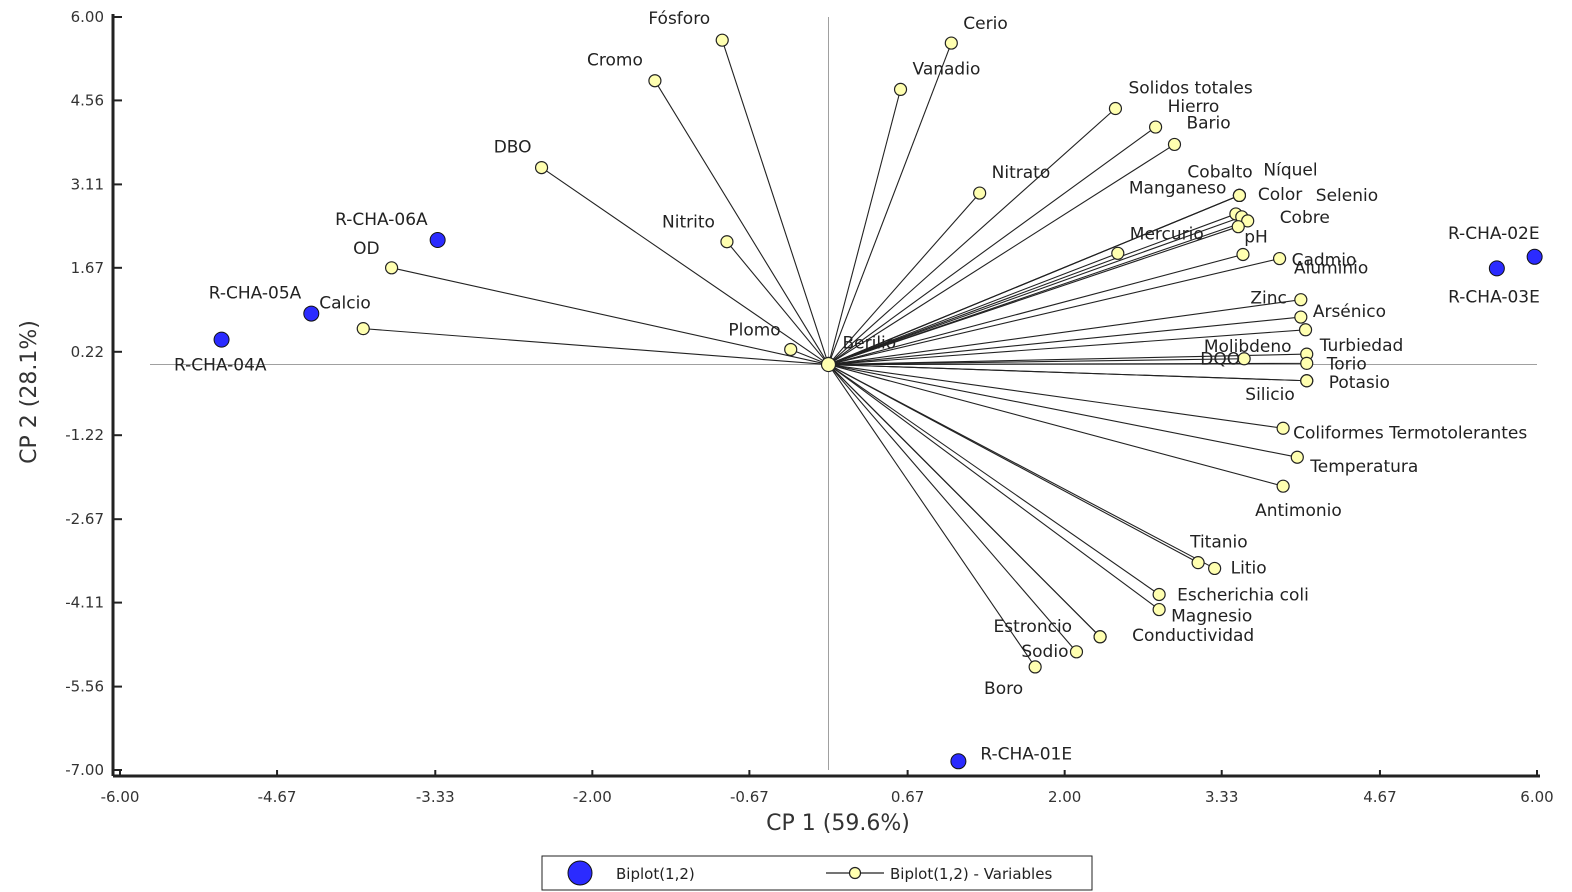 This screenshot has height=892, width=1572. I want to click on legend-label-sites: Biplot(1,2), so click(655, 874).